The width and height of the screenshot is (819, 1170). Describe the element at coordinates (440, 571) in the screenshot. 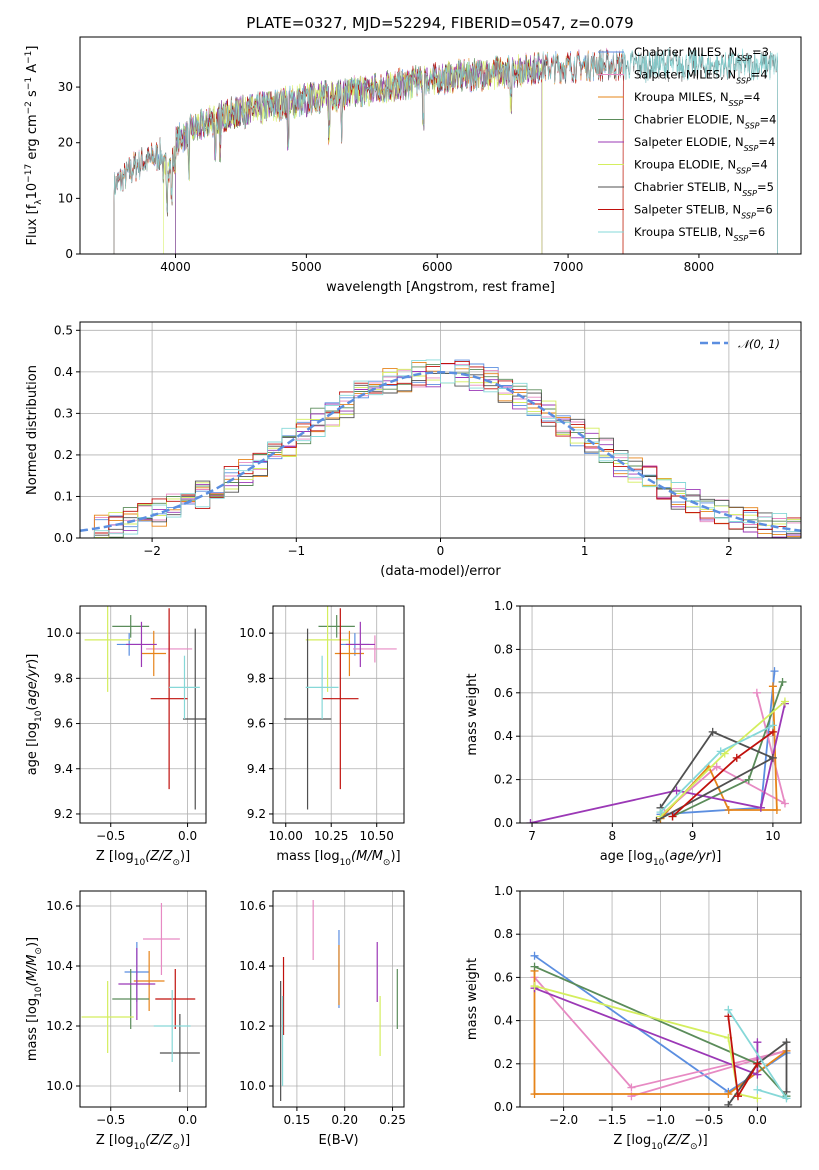

I see `residual-histogram-xlabel: (data-model)/error` at that location.